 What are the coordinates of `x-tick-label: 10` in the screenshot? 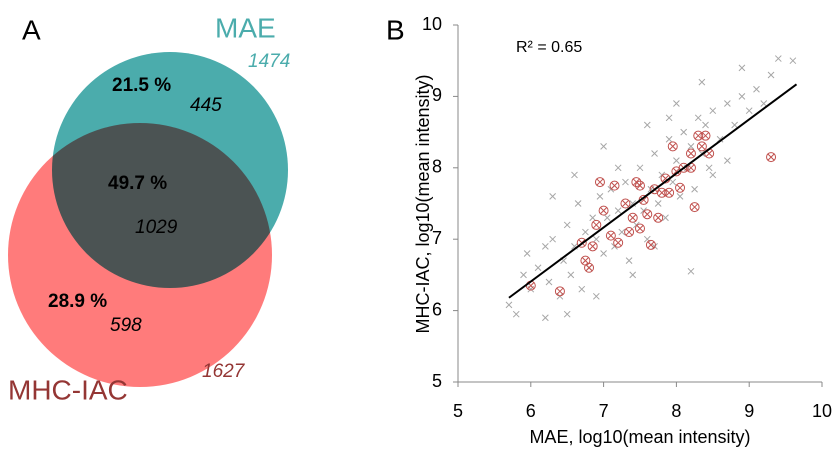 It's located at (822, 411).